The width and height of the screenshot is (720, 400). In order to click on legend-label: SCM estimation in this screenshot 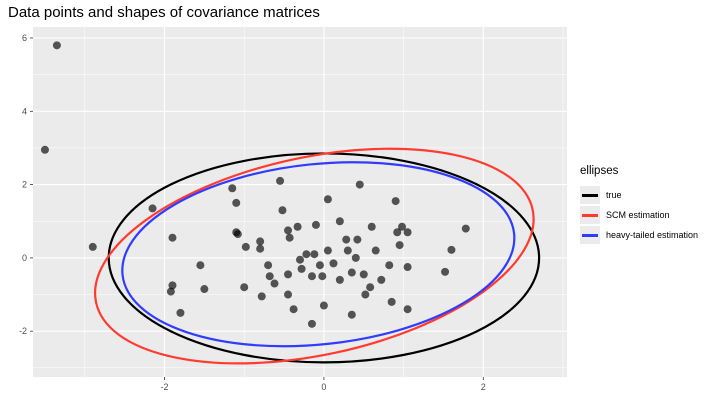, I will do `click(638, 215)`.